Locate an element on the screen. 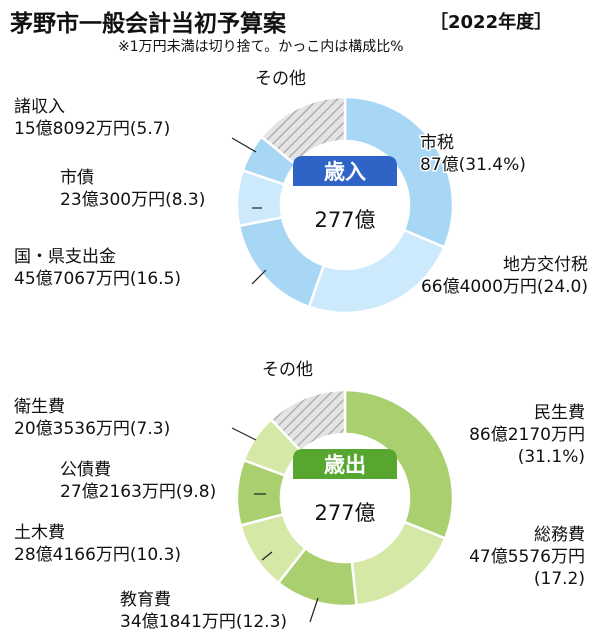 This screenshot has width=595, height=640. slice-label-line-1: 公債費 is located at coordinates (85, 470).